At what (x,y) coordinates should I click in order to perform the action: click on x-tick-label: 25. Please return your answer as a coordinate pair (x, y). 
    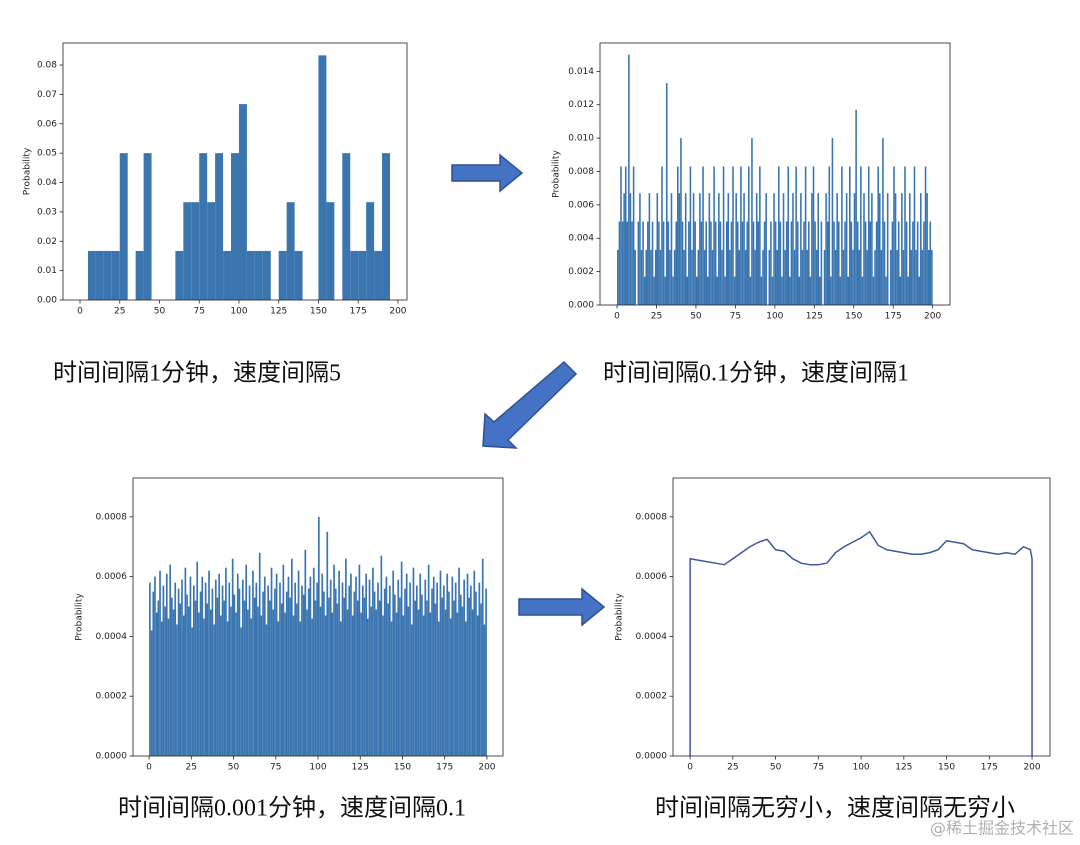
    Looking at the image, I should click on (656, 317).